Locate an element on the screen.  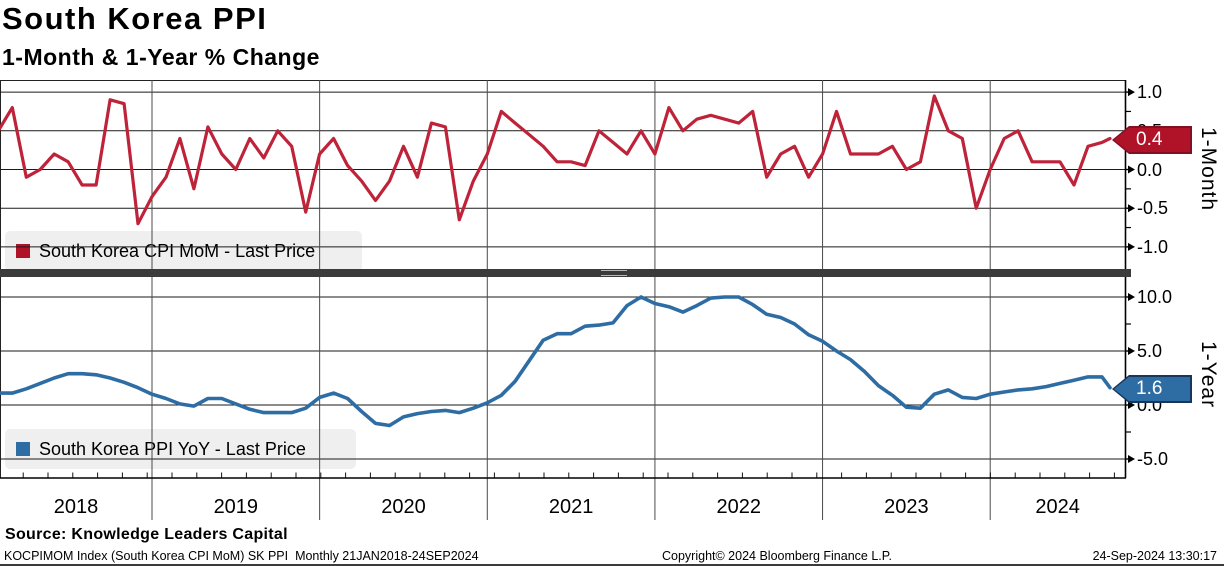
cpi-mom-last-price-badge: 0.4 is located at coordinates (1152, 140).